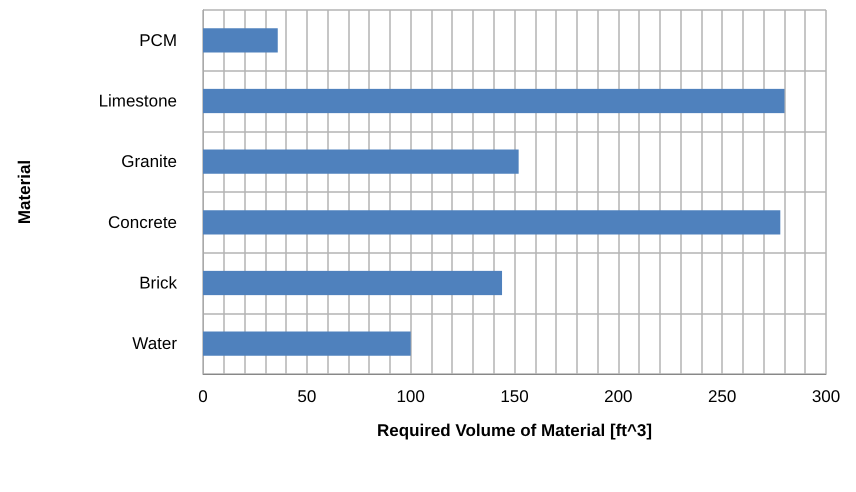 The width and height of the screenshot is (856, 492). What do you see at coordinates (514, 396) in the screenshot?
I see `x-tick-label: 150` at bounding box center [514, 396].